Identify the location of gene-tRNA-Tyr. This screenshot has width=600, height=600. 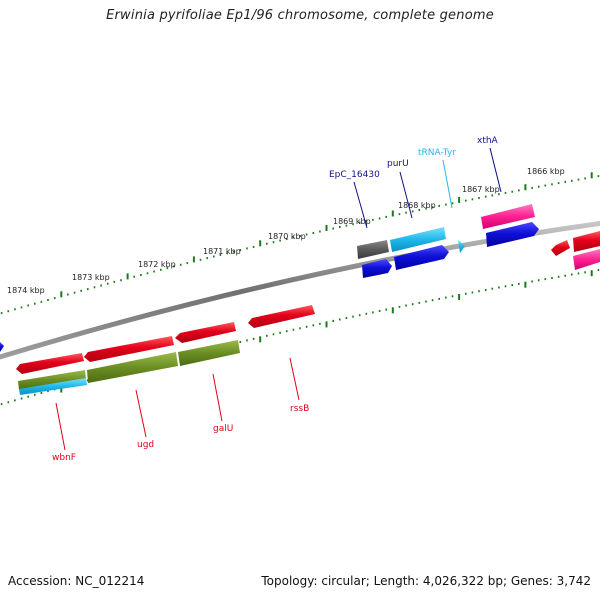
(461, 246).